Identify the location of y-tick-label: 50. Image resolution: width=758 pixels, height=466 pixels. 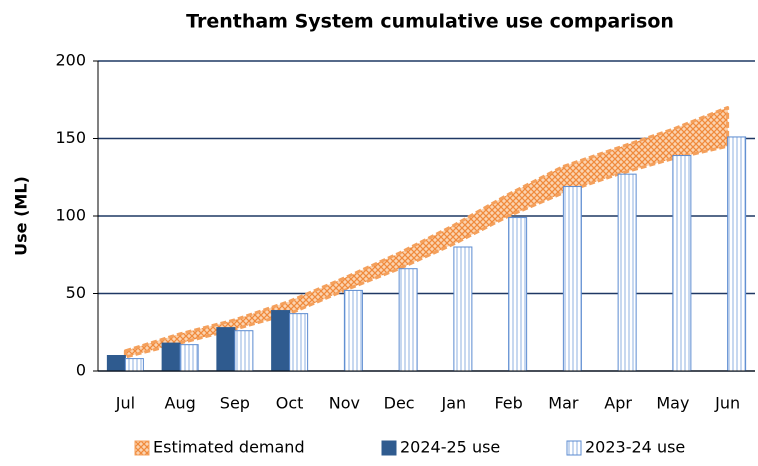
(76, 292).